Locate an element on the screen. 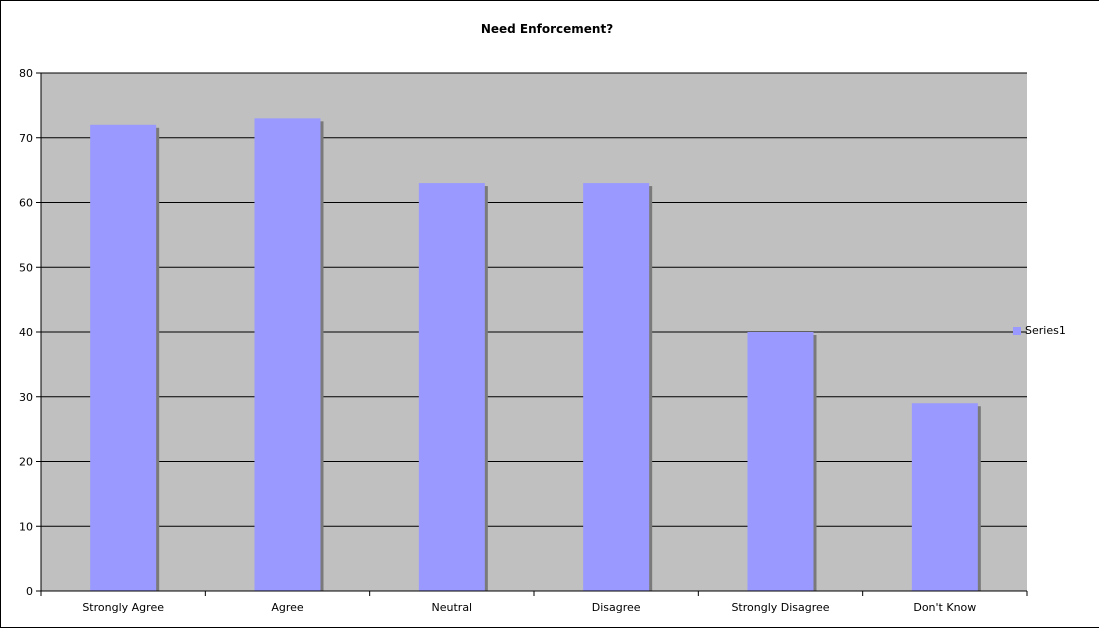 The image size is (1100, 629). y-tick-label: 0 is located at coordinates (29, 591).